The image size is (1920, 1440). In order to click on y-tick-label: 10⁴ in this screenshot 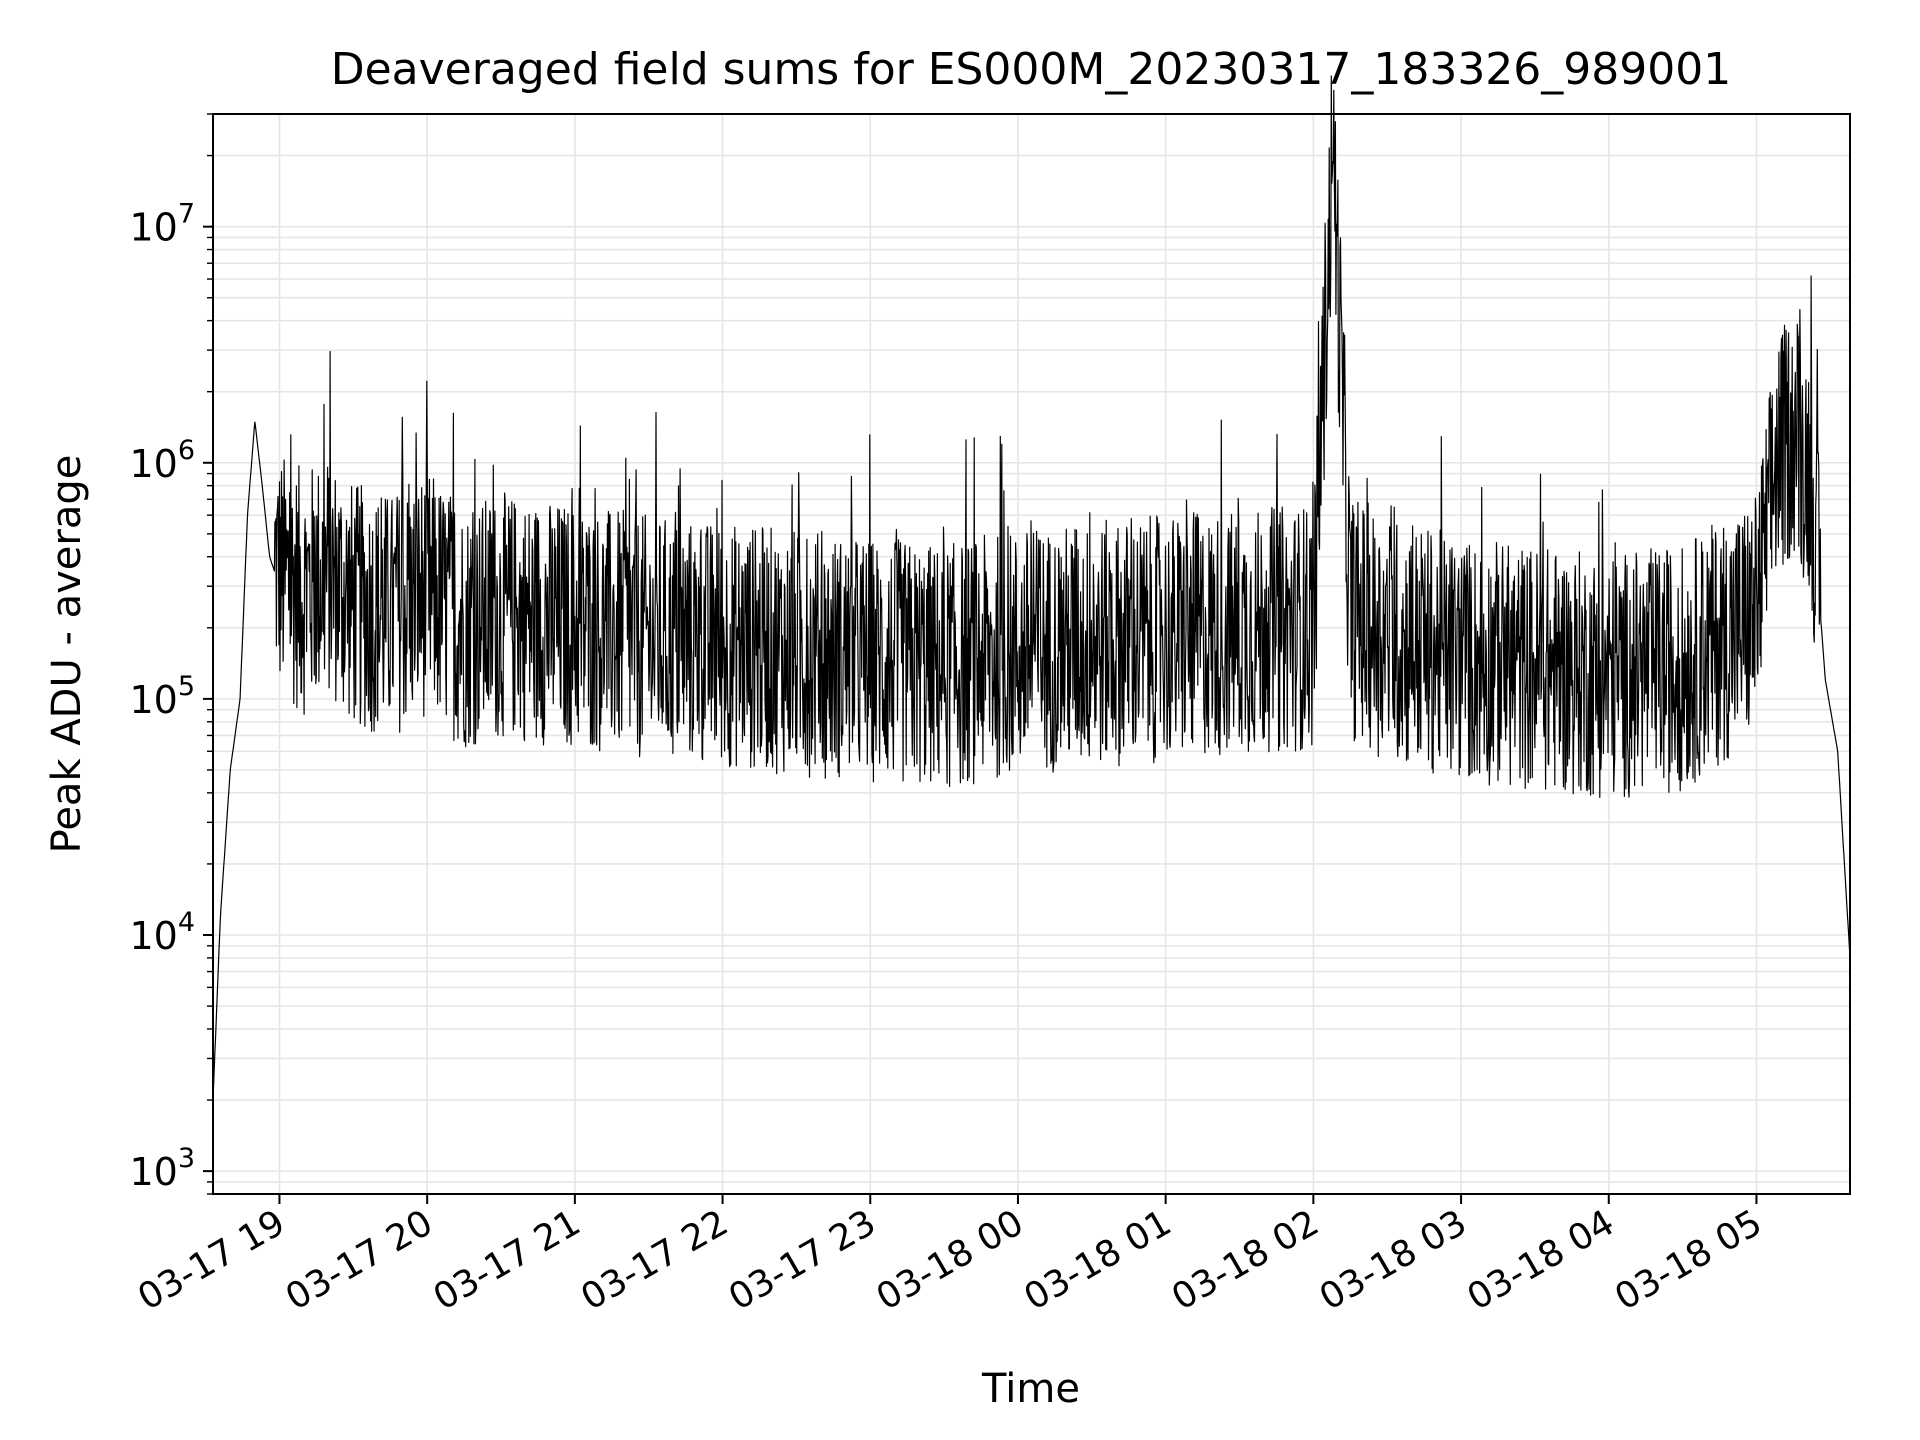, I will do `click(162, 932)`.